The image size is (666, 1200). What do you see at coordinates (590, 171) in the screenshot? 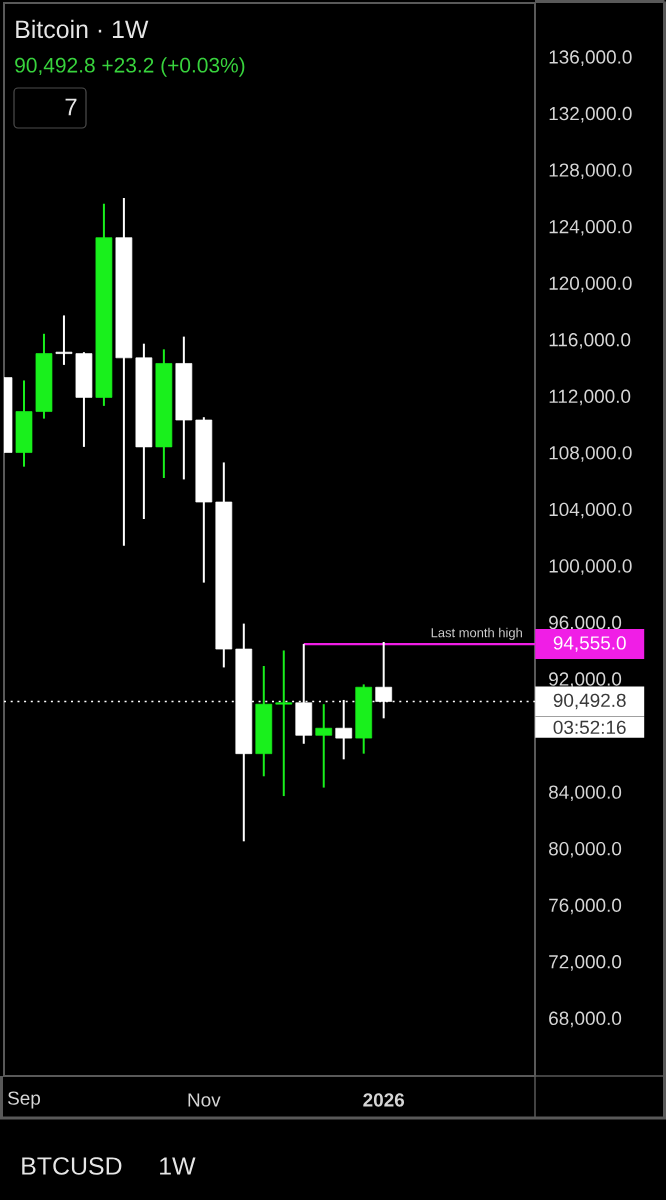
I see `y-tick-label: 128,000.0` at bounding box center [590, 171].